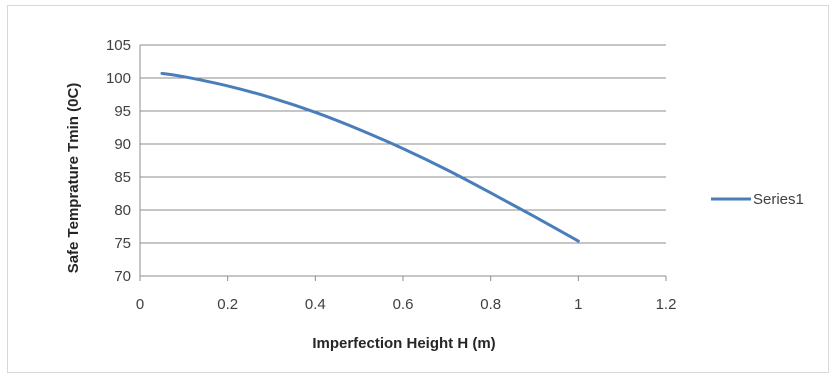  Describe the element at coordinates (778, 199) in the screenshot. I see `legend-label-series1: Series1` at that location.